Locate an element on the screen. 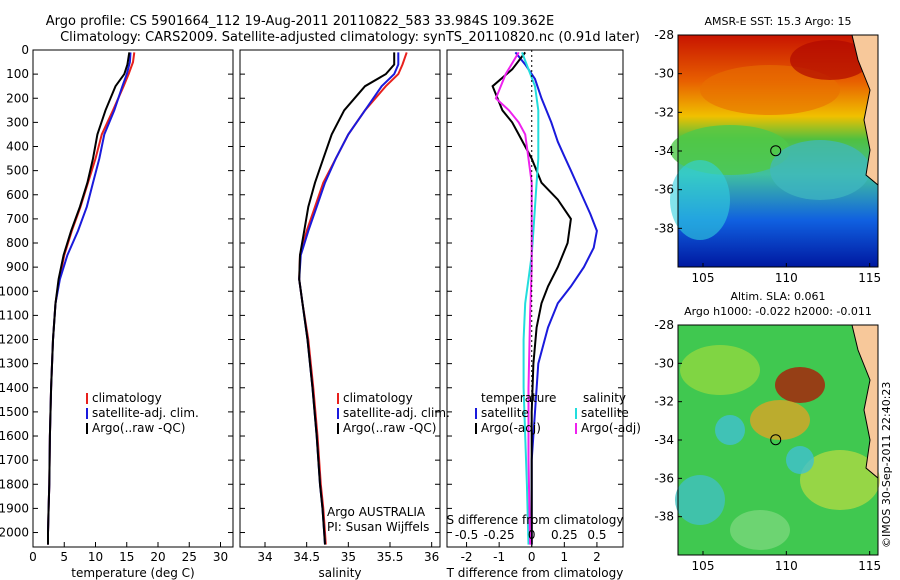  sst-map is located at coordinates (774, 151).